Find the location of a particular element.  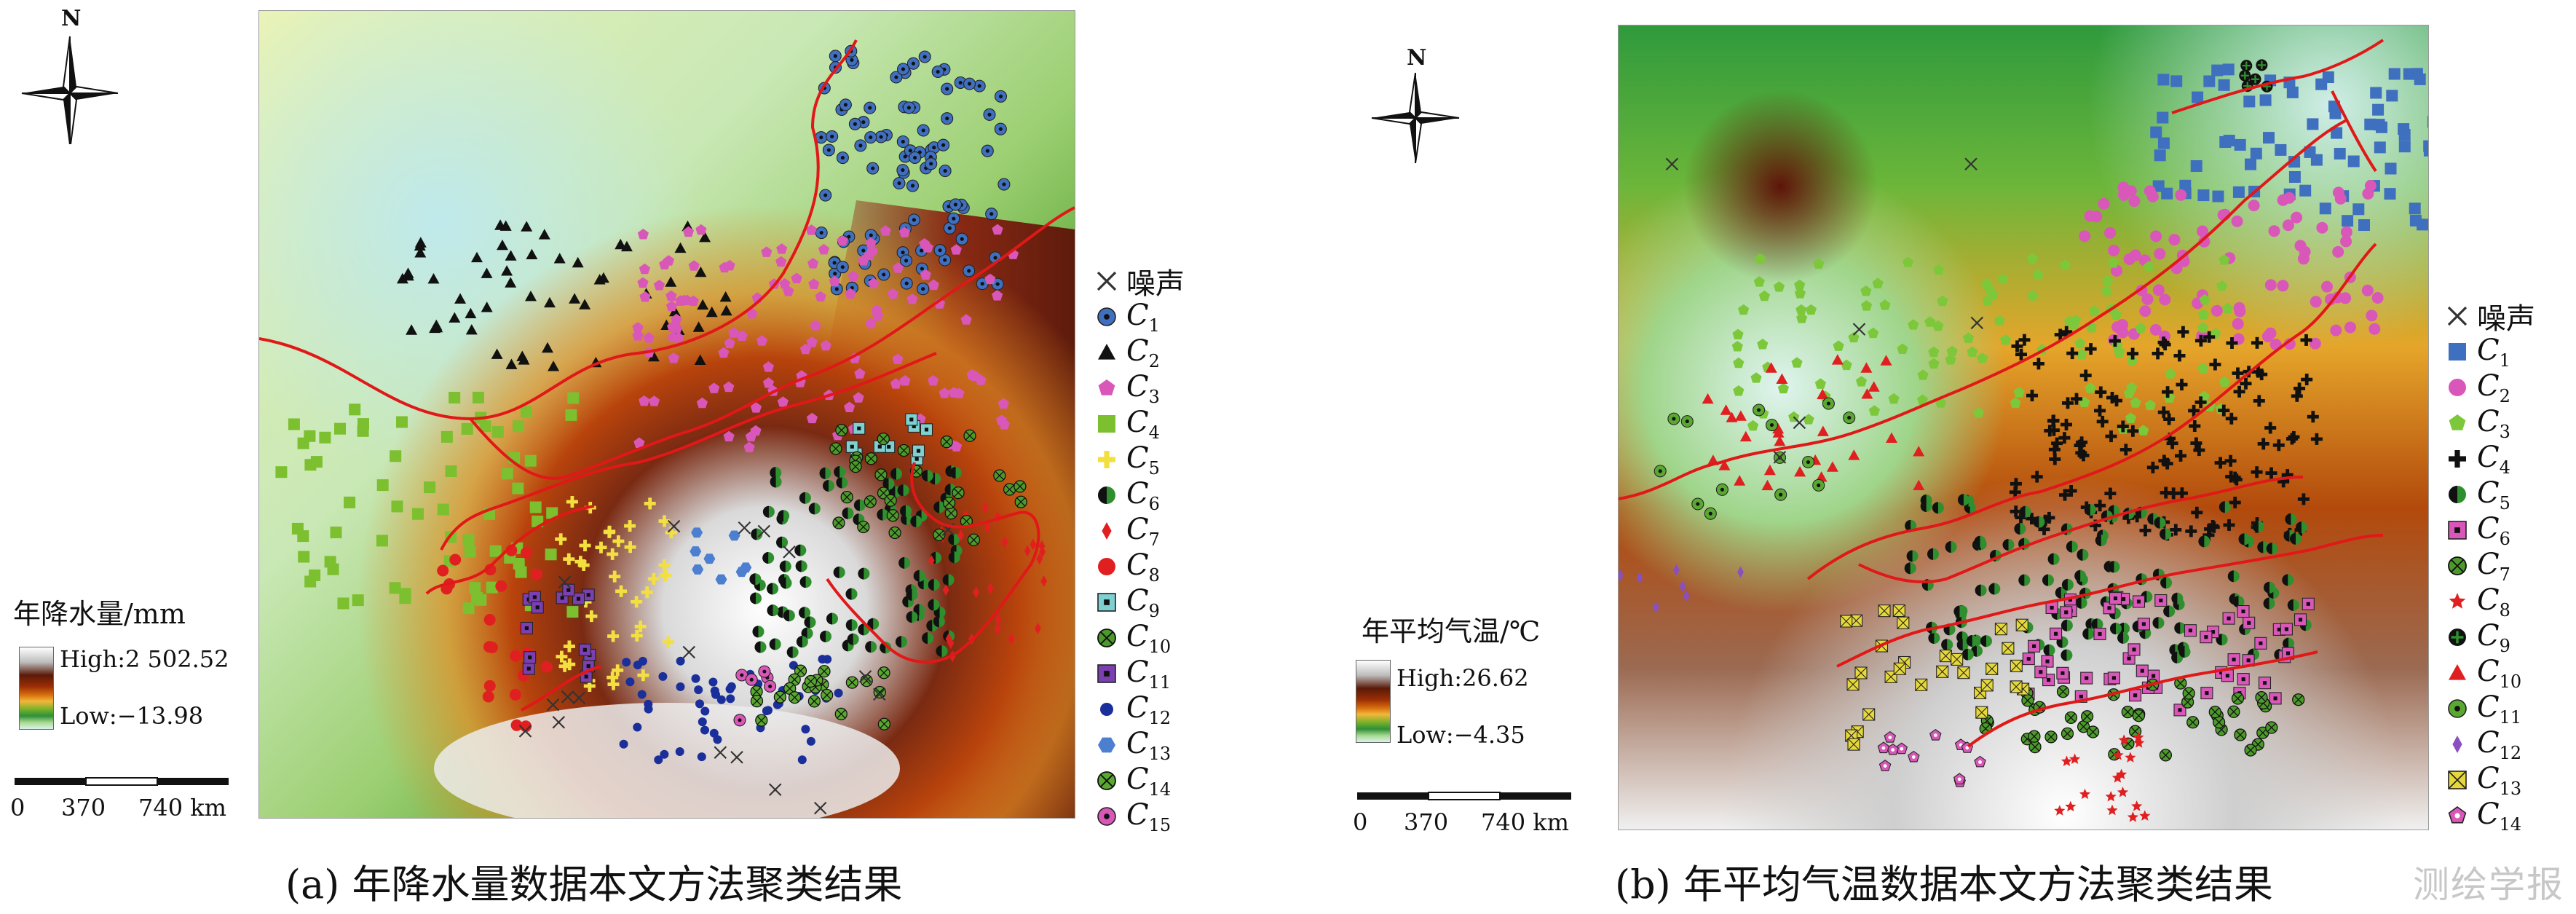

legend-item-c1: C1 is located at coordinates (2501, 352).